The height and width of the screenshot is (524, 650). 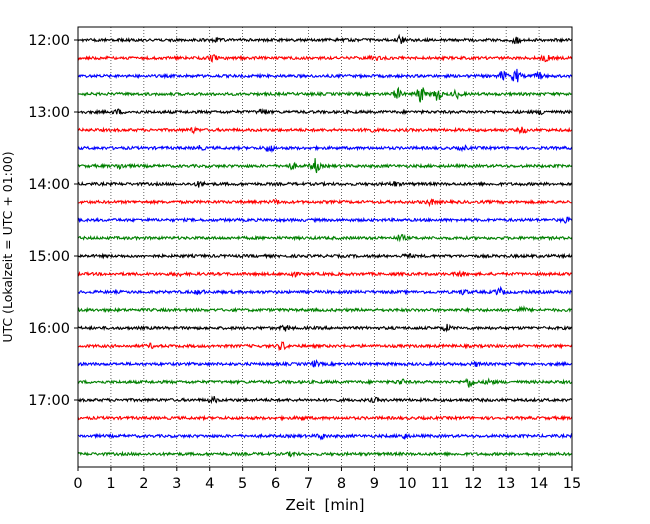 I want to click on x-tick-label: 6, so click(x=275, y=484).